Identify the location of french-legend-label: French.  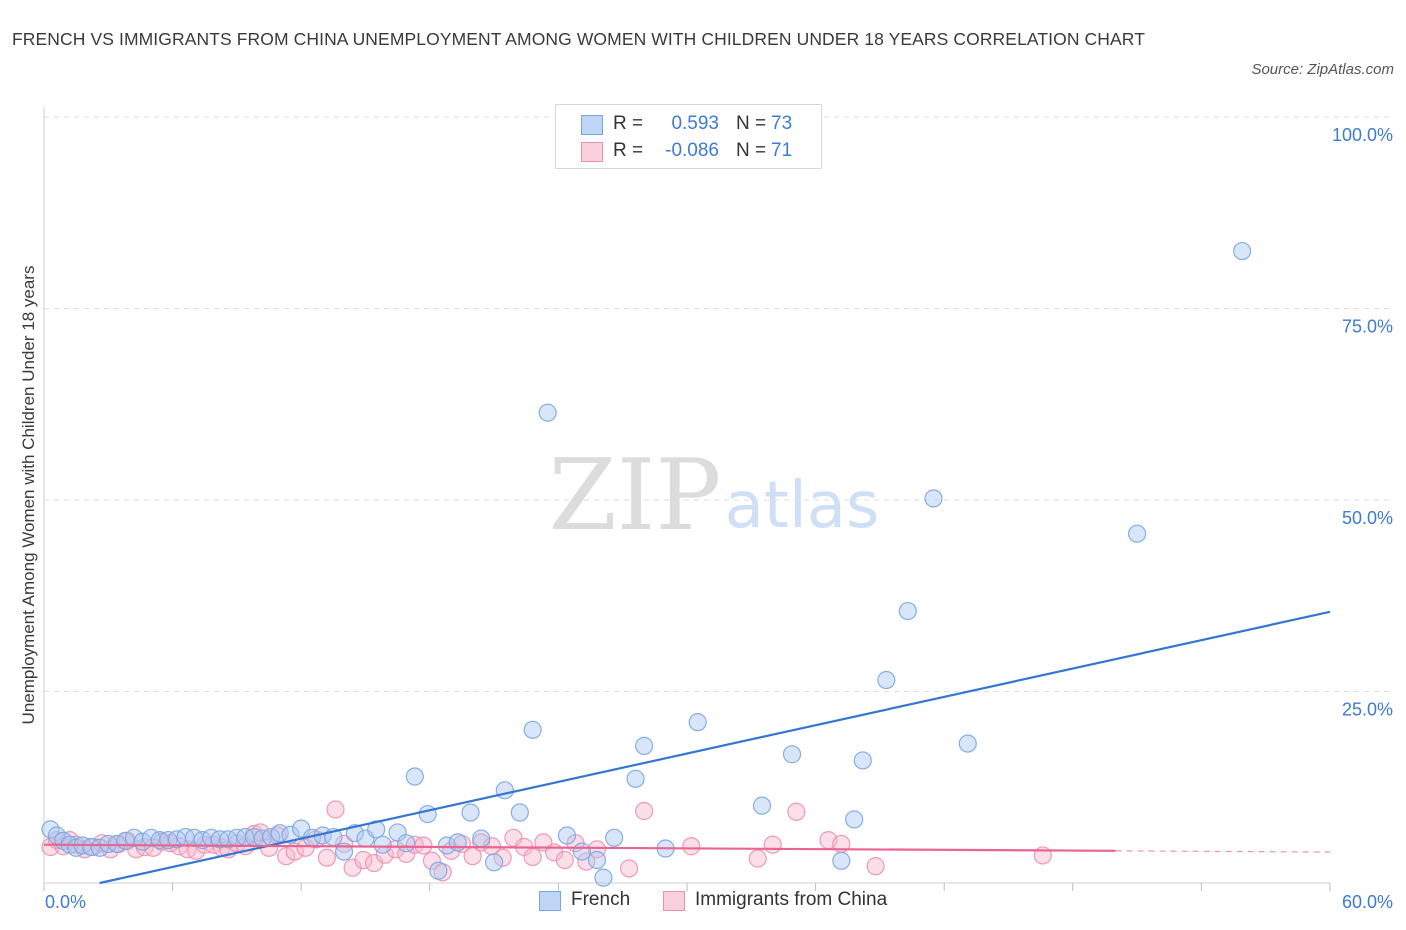
(601, 899).